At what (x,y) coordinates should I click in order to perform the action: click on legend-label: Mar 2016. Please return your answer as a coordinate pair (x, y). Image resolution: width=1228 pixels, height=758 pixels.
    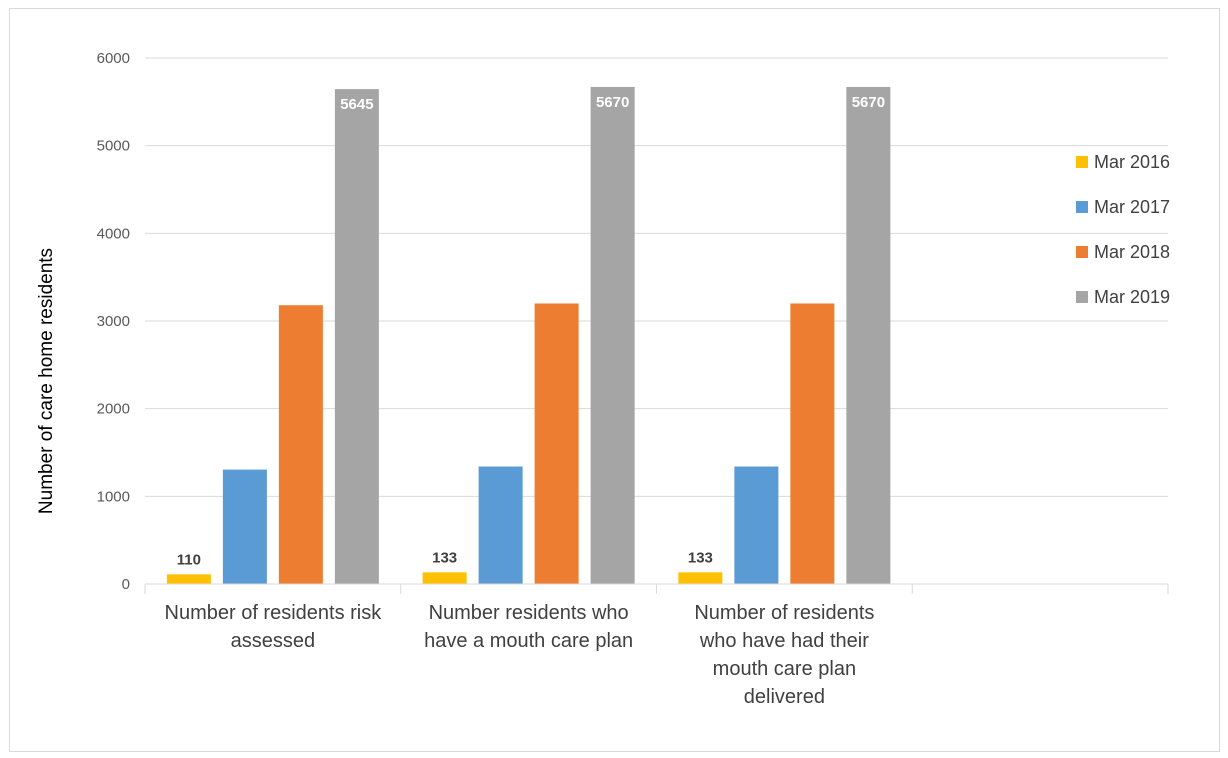
    Looking at the image, I should click on (1132, 162).